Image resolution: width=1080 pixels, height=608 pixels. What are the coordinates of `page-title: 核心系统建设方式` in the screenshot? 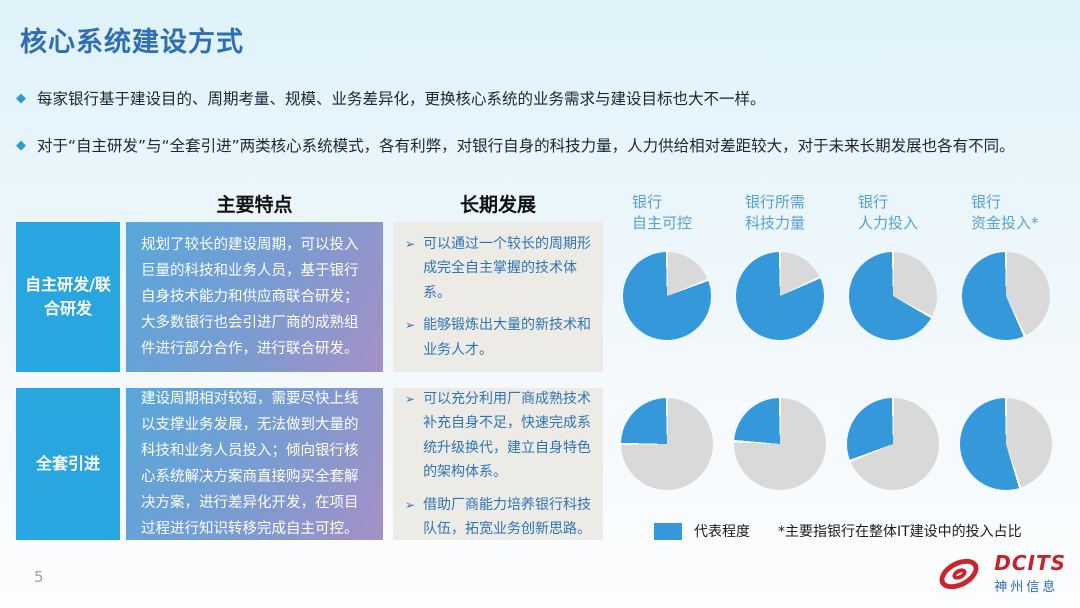 It's located at (132, 42).